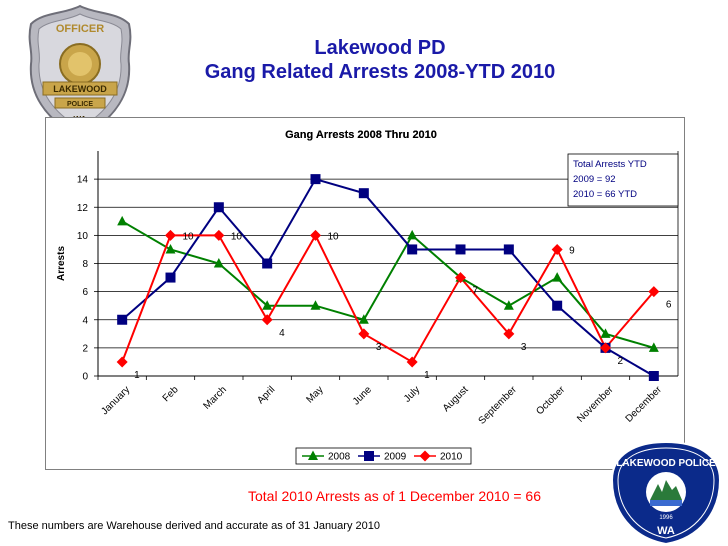 The image size is (728, 546). Describe the element at coordinates (451, 457) in the screenshot. I see `legend-label-2010: 2010` at that location.